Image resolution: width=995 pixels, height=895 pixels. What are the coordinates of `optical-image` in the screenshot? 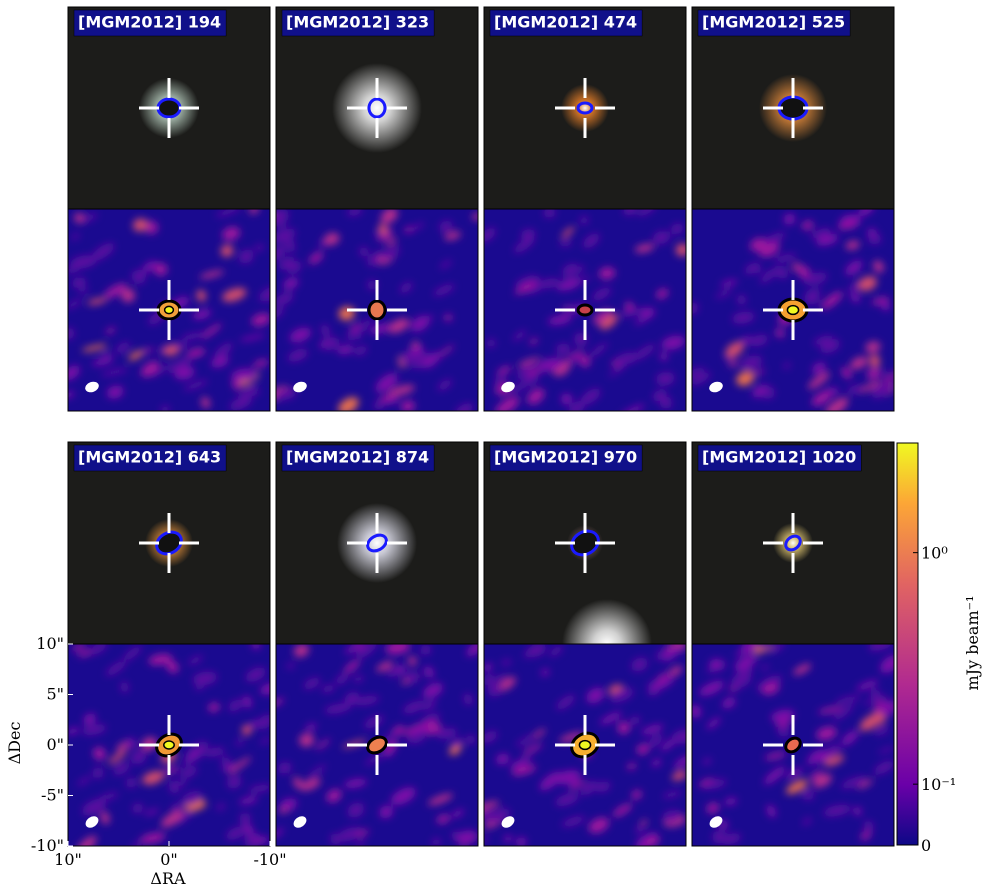 It's located at (793, 543).